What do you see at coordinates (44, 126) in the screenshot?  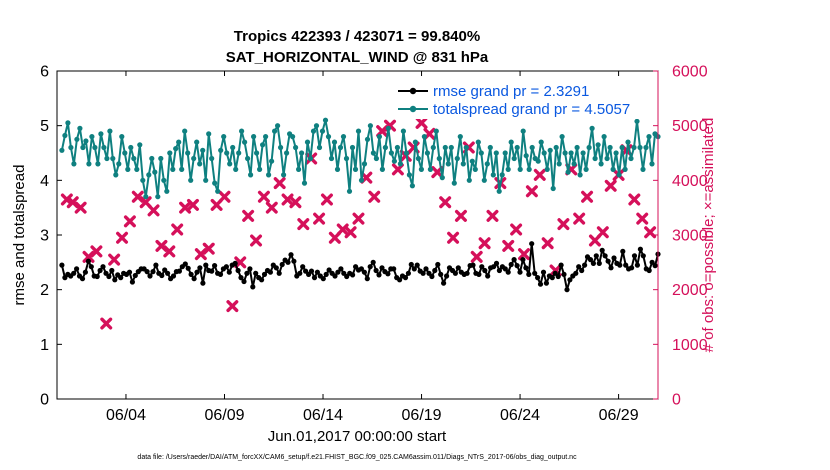 I see `y-left-tick-label: 5` at bounding box center [44, 126].